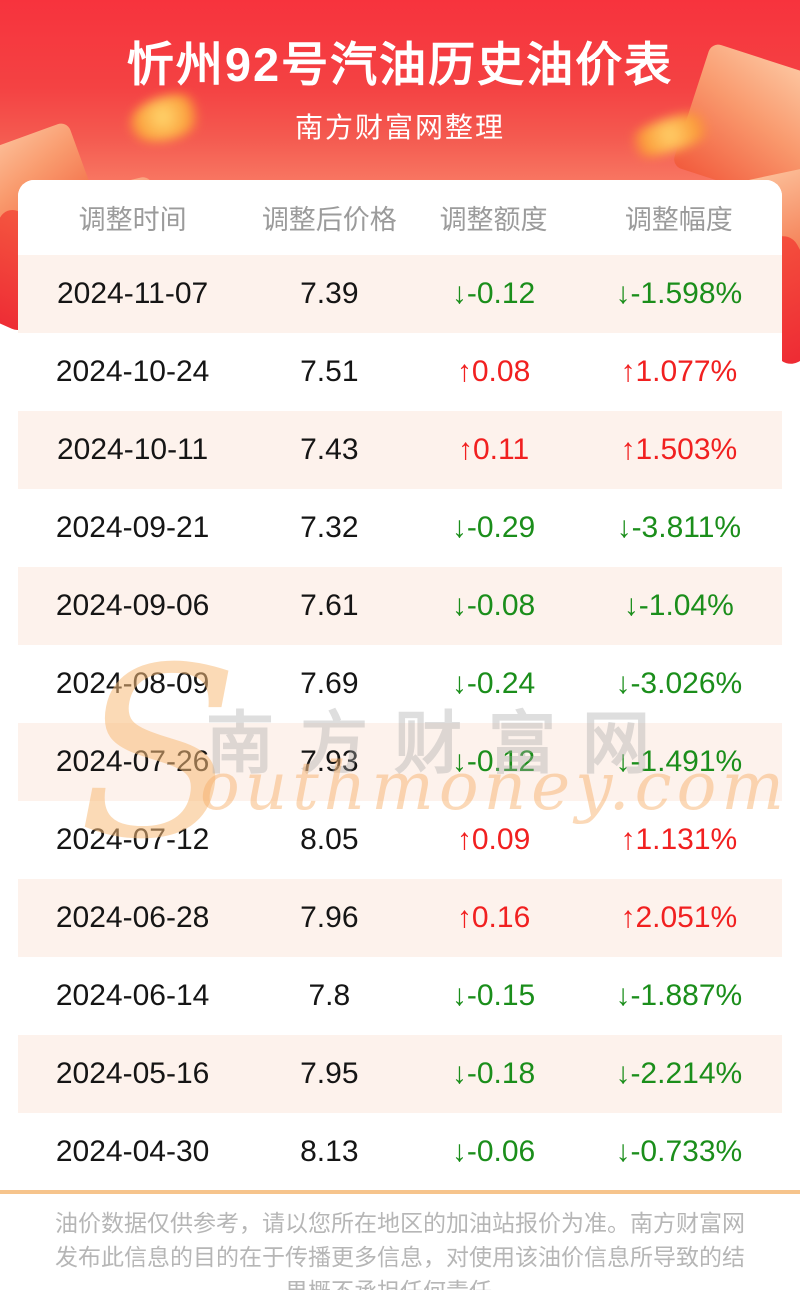 This screenshot has width=800, height=1290. What do you see at coordinates (399, 127) in the screenshot?
I see `page-subtitle: 南方财富网整理` at bounding box center [399, 127].